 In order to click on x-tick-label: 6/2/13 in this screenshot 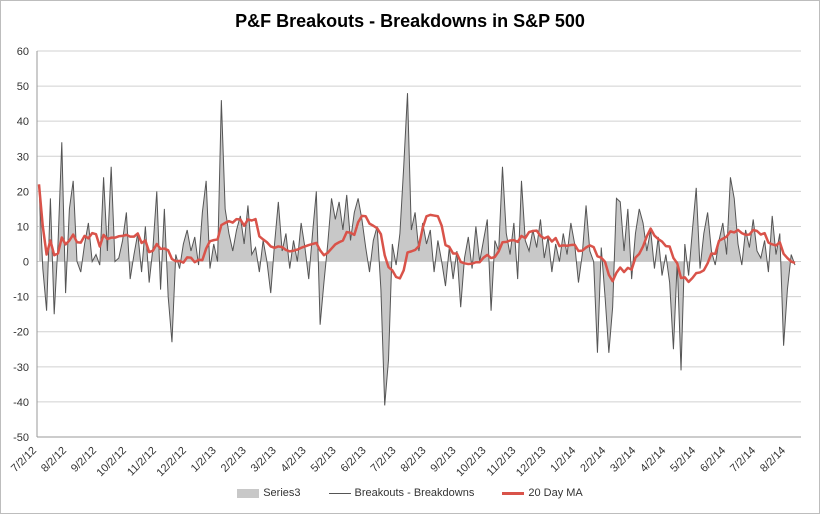, I will do `click(354, 460)`.